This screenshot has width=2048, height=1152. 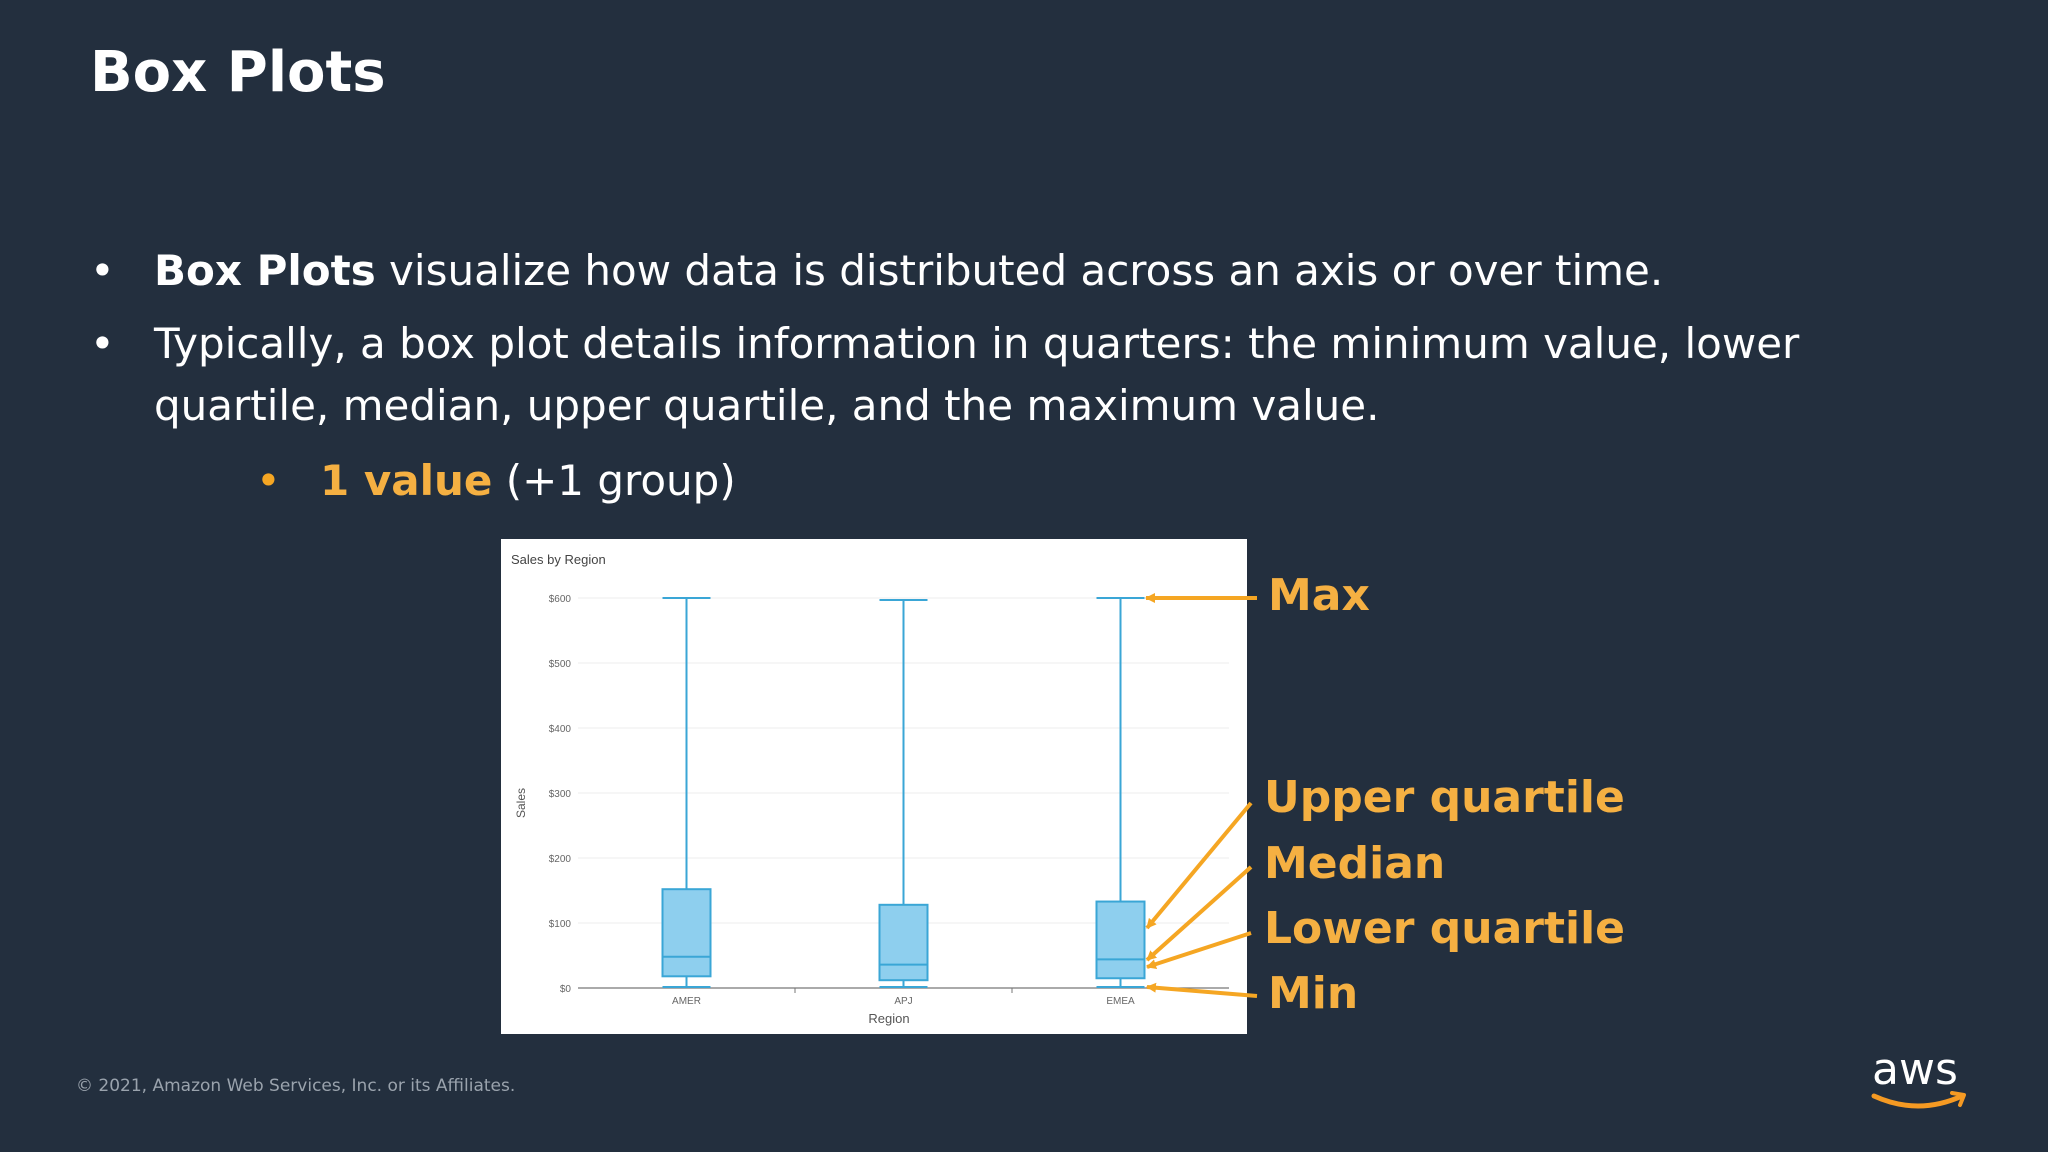 I want to click on slide-title: Box Plots, so click(x=238, y=72).